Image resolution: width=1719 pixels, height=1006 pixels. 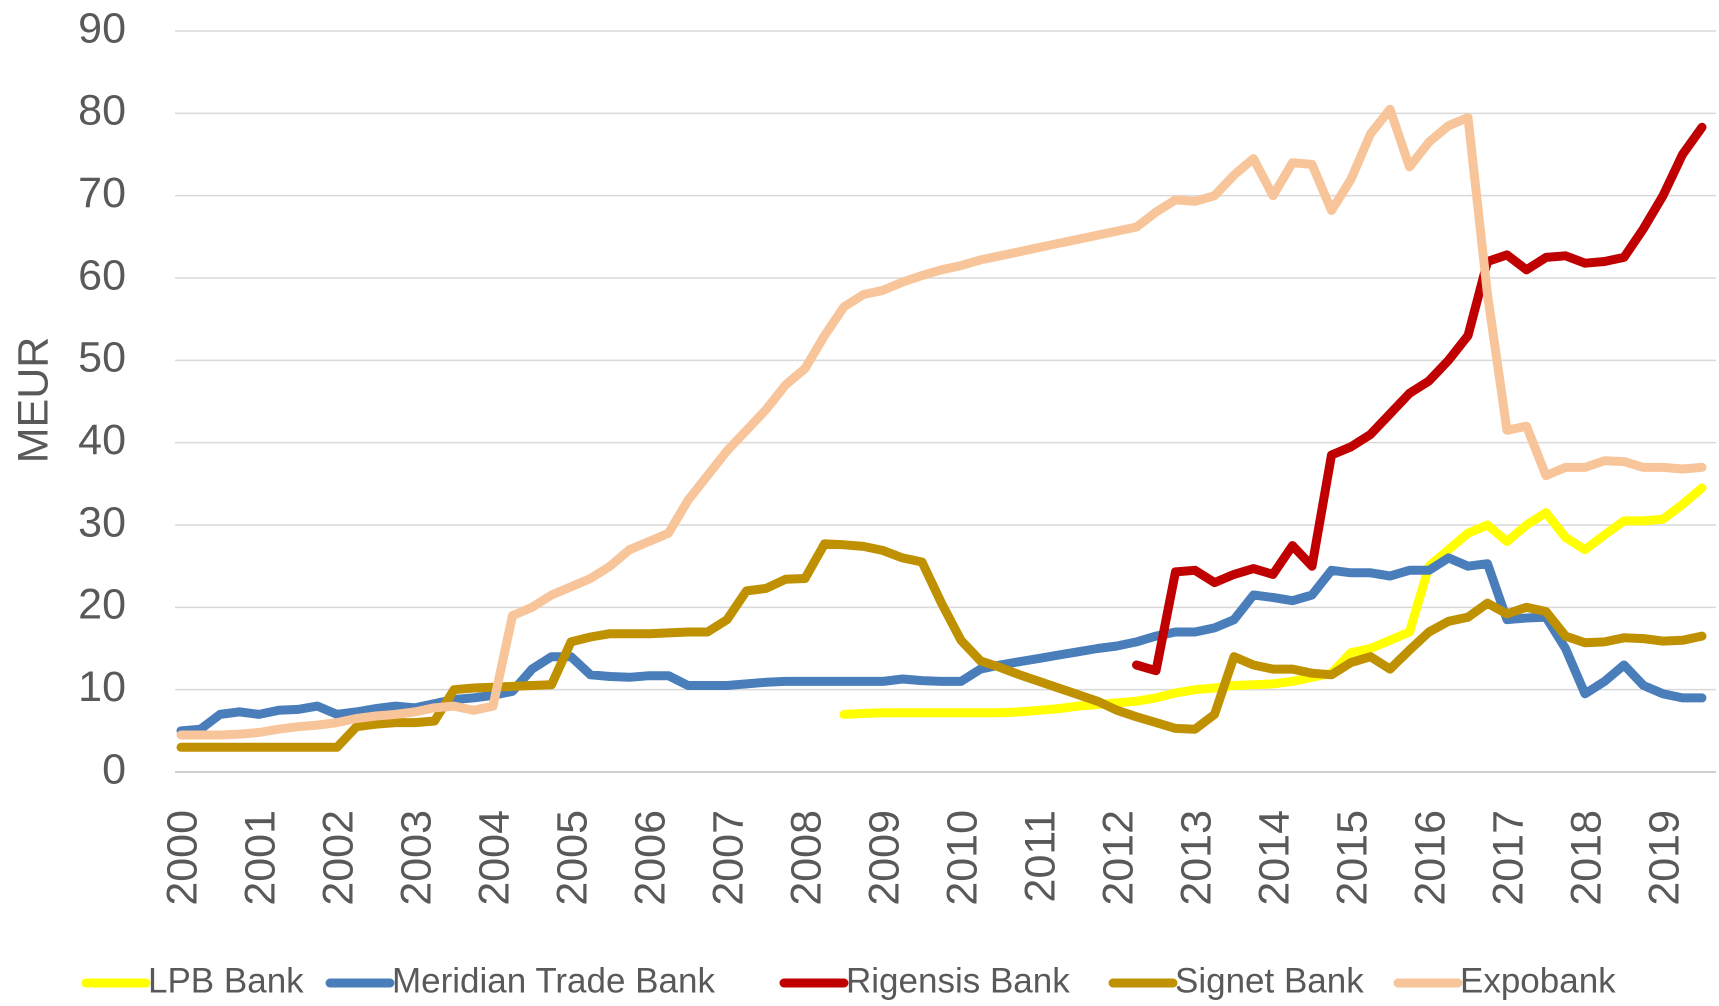 I want to click on legend-label: Signet Bank, so click(x=1269, y=980).